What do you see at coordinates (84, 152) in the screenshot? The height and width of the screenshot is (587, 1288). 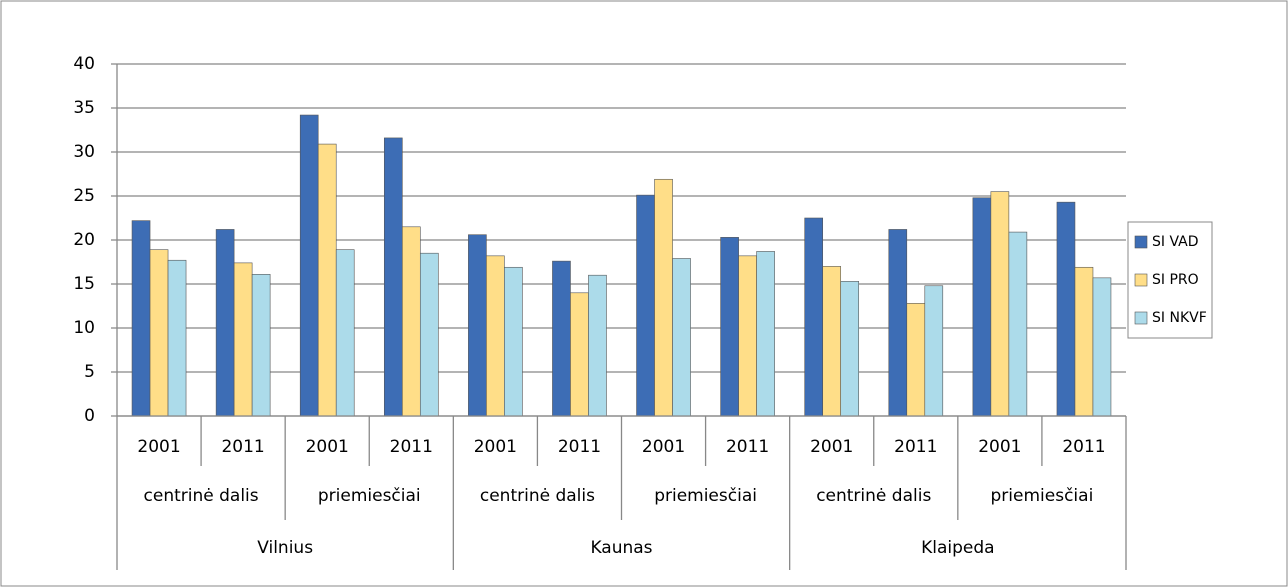 I see `y-tick-label: 30` at bounding box center [84, 152].